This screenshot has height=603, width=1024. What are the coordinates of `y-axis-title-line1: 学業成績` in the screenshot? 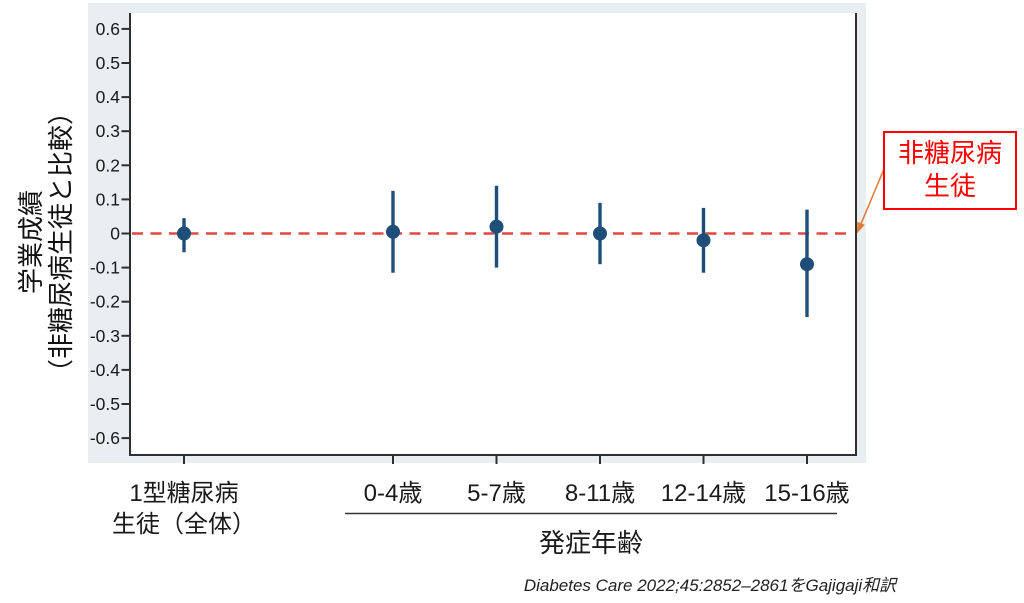 It's located at (31, 242).